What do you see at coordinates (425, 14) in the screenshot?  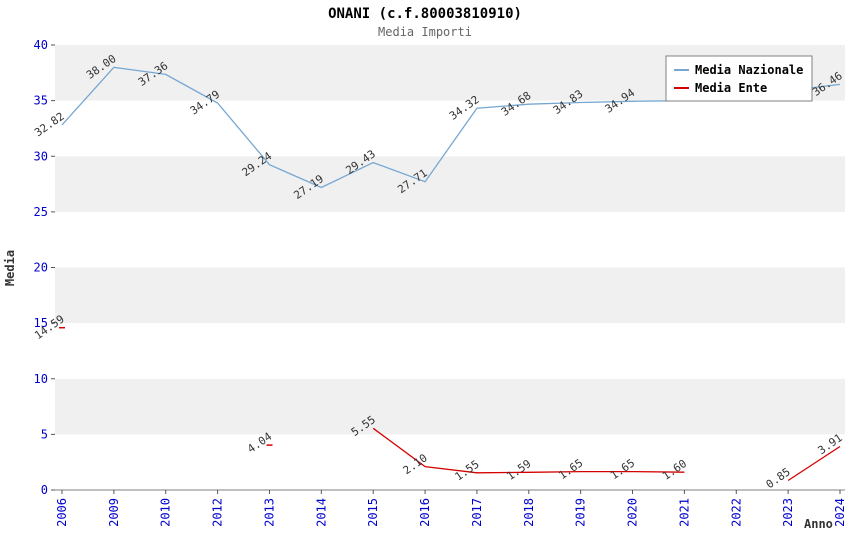 I see `chart-title: ONANI (c.f.80003810910)` at bounding box center [425, 14].